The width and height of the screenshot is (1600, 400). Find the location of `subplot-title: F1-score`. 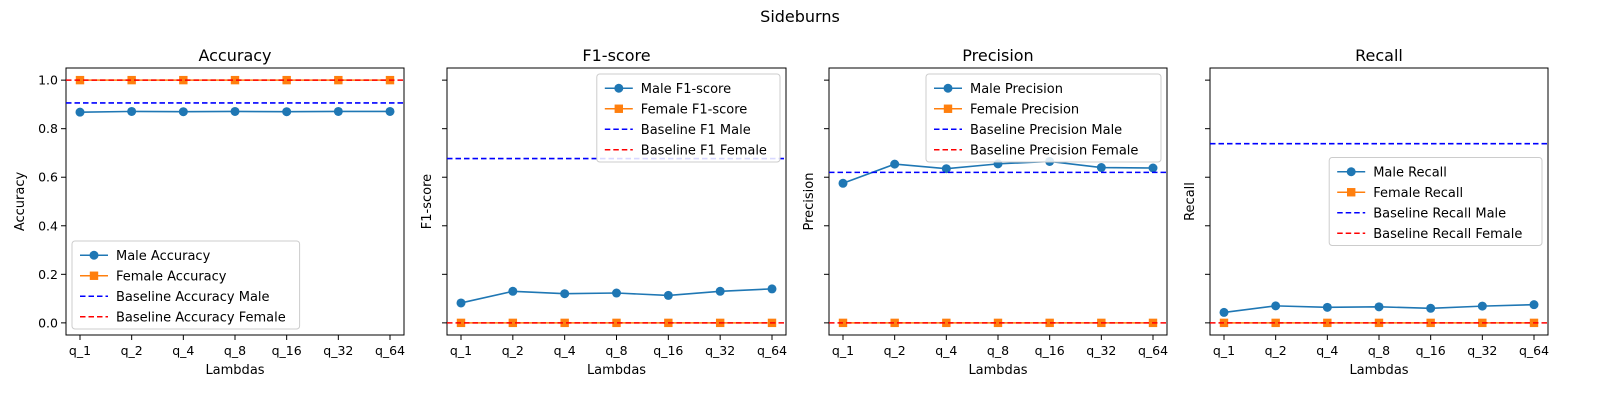

subplot-title: F1-score is located at coordinates (616, 55).